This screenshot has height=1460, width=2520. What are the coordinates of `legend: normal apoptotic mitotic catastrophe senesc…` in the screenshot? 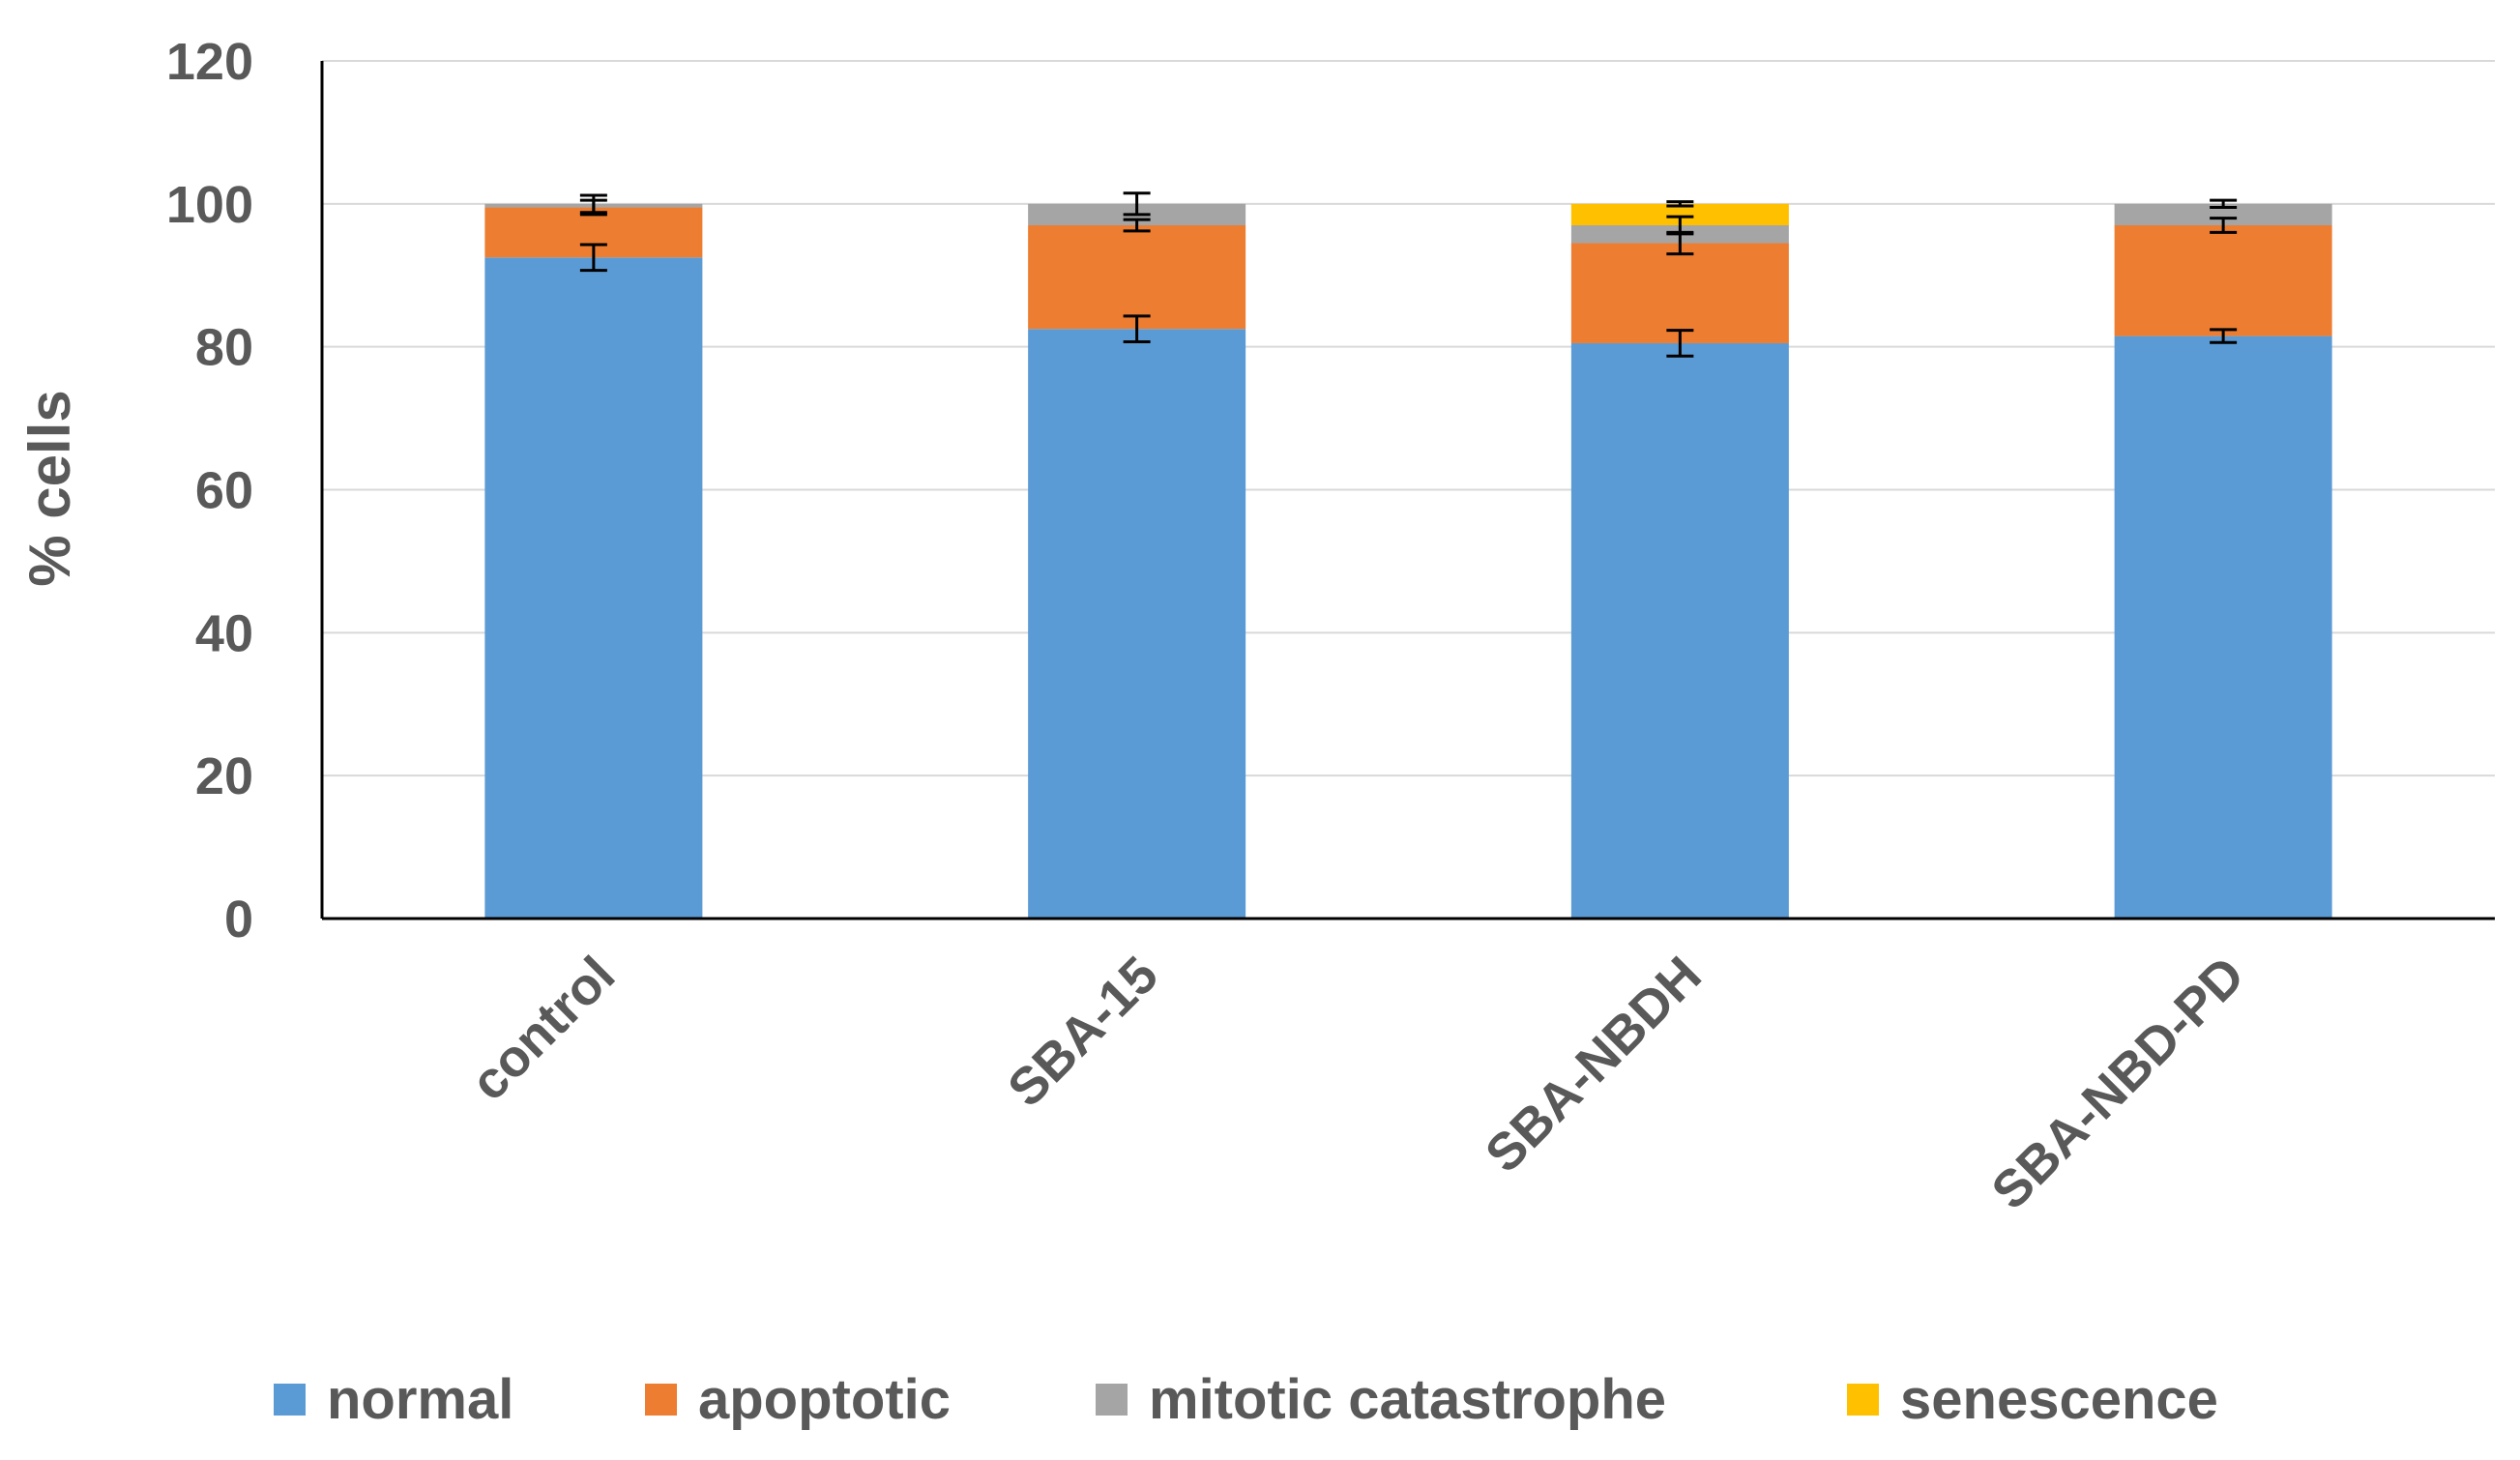 It's located at (1246, 1399).